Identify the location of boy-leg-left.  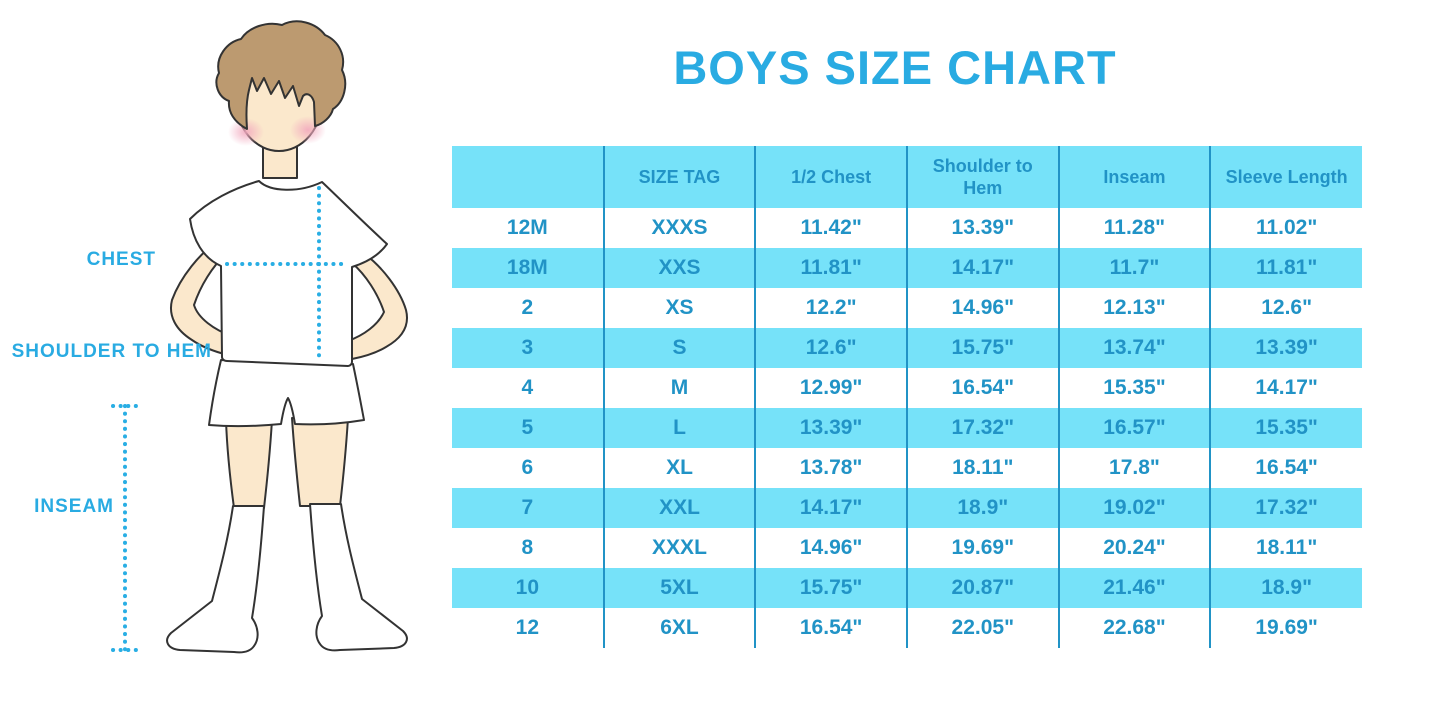
(249, 464).